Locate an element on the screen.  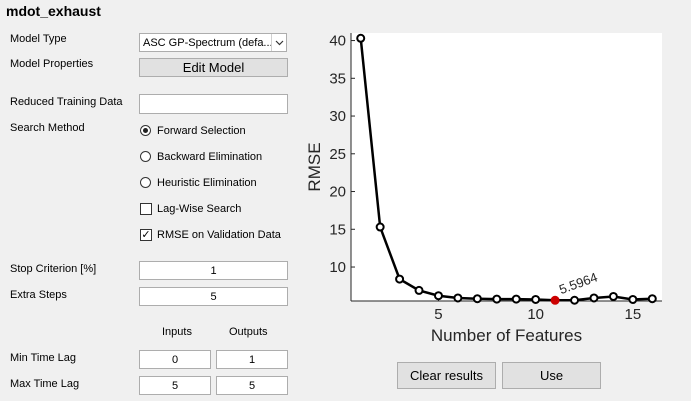
backward-elimination-label: Backward Elimination is located at coordinates (210, 157).